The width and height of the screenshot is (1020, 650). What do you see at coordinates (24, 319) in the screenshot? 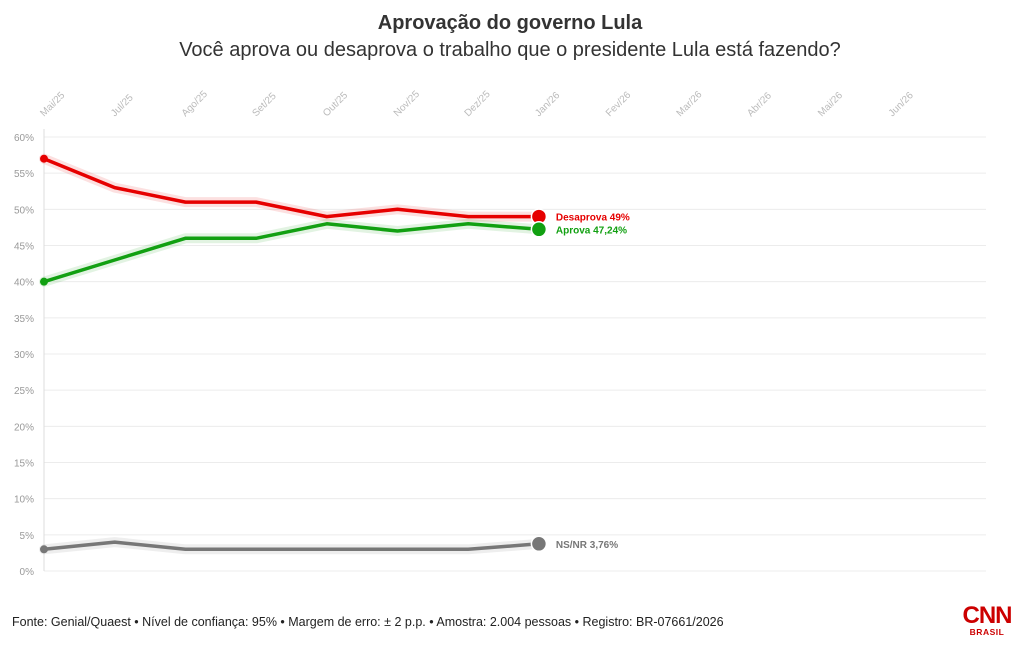
I see `y-tick-label: 35%` at bounding box center [24, 319].